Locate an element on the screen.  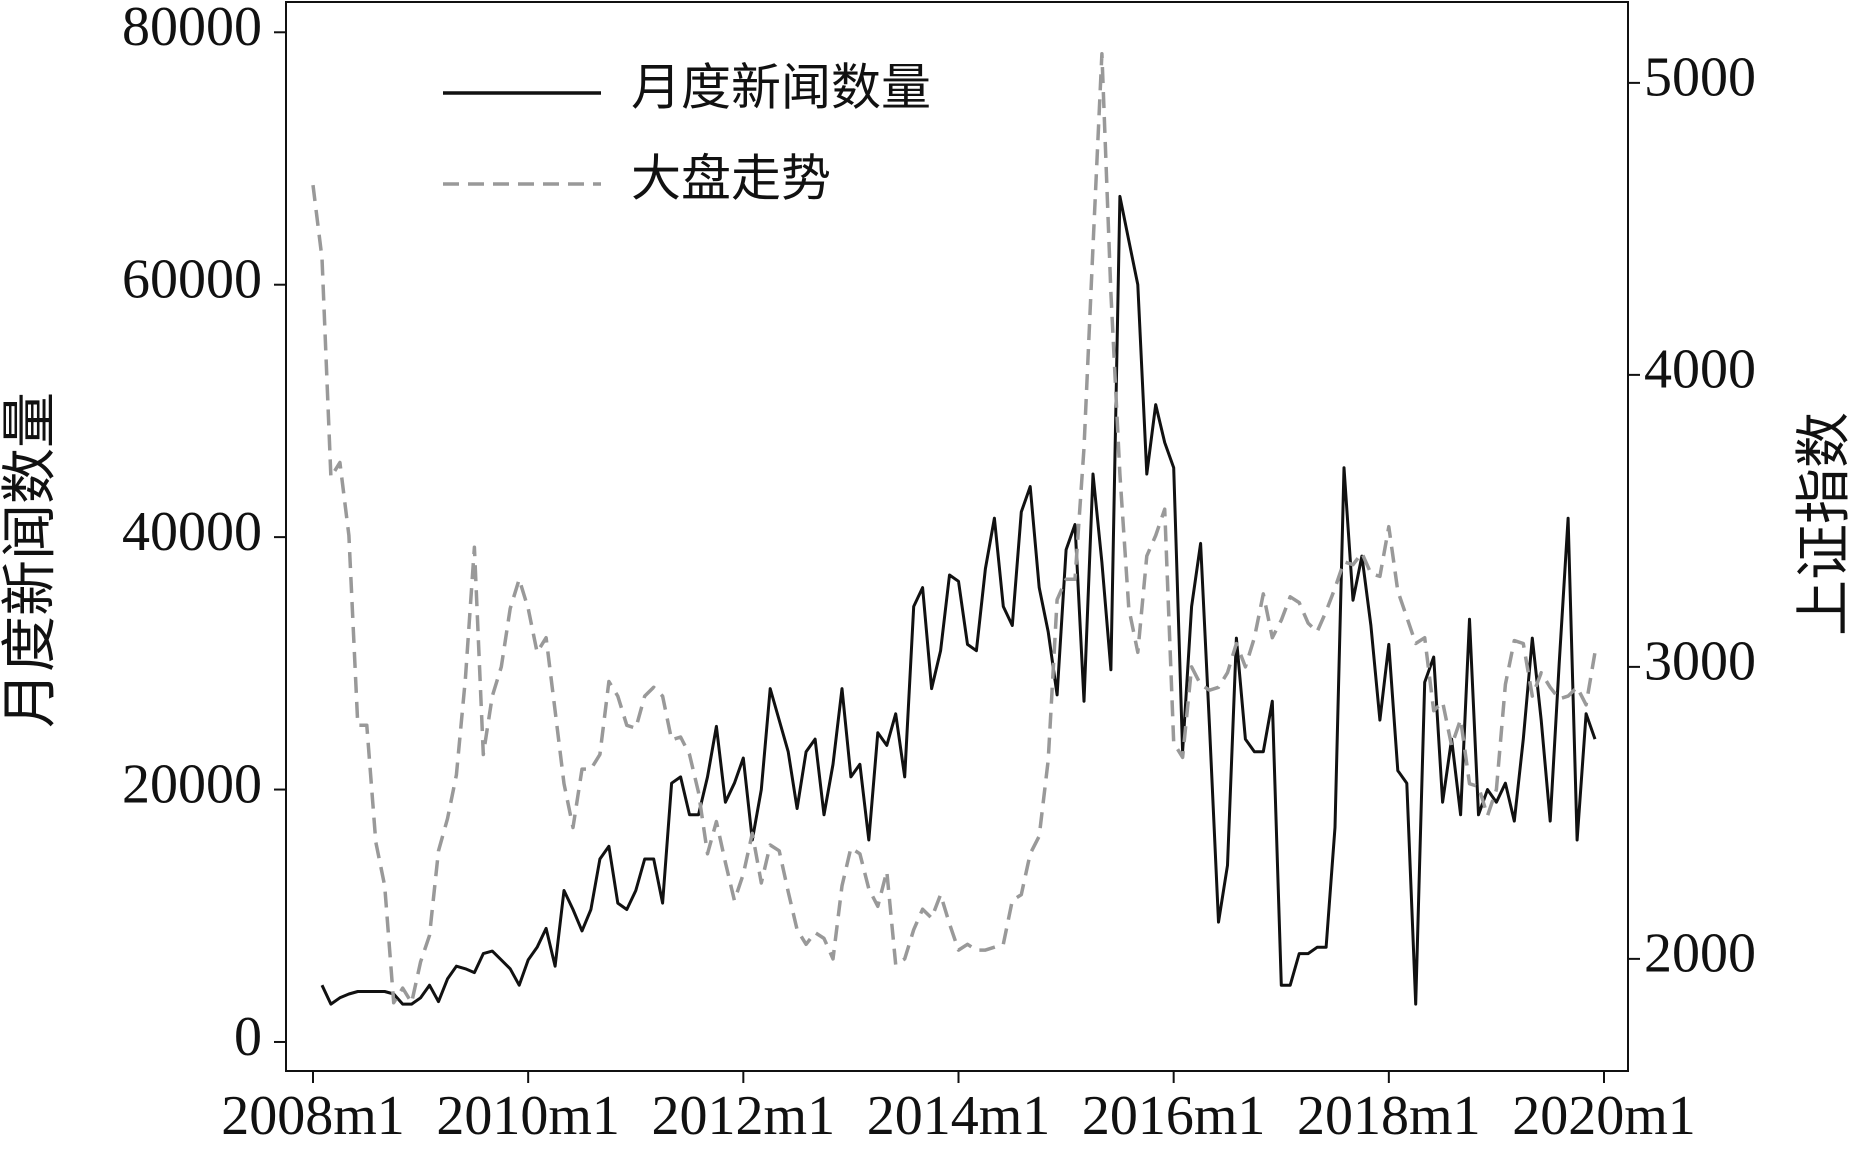
x-tick-label: 2010m1 is located at coordinates (528, 1116).